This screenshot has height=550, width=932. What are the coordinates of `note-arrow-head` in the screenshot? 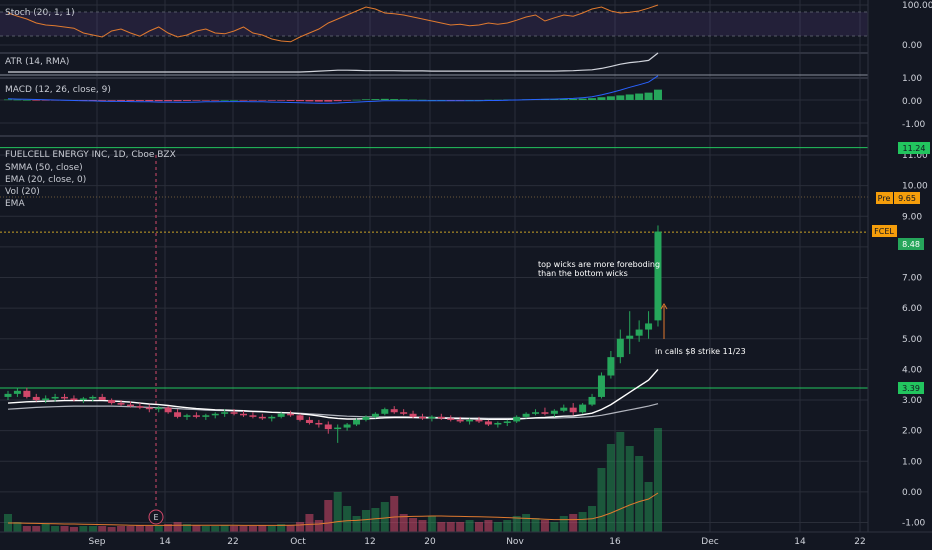 It's located at (664, 306).